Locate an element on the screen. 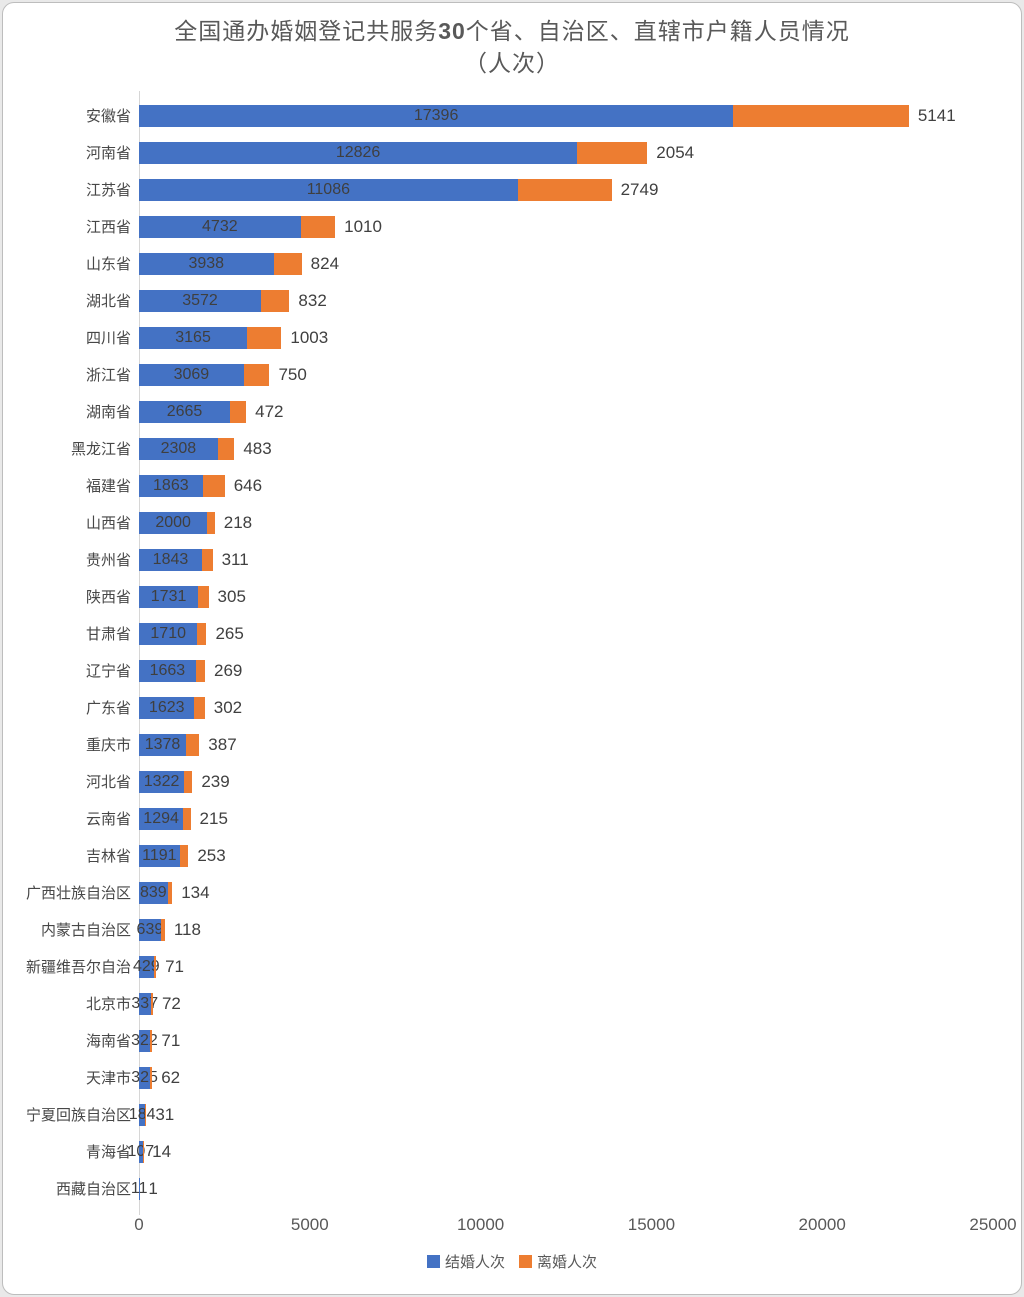  divorce-value-label: 1010 is located at coordinates (363, 226).